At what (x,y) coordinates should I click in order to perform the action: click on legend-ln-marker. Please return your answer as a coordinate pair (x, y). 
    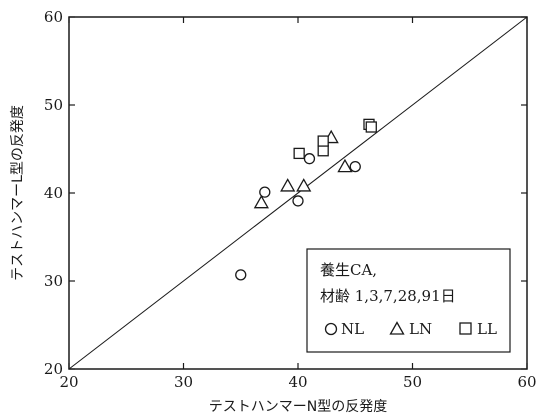
    Looking at the image, I should click on (397, 328).